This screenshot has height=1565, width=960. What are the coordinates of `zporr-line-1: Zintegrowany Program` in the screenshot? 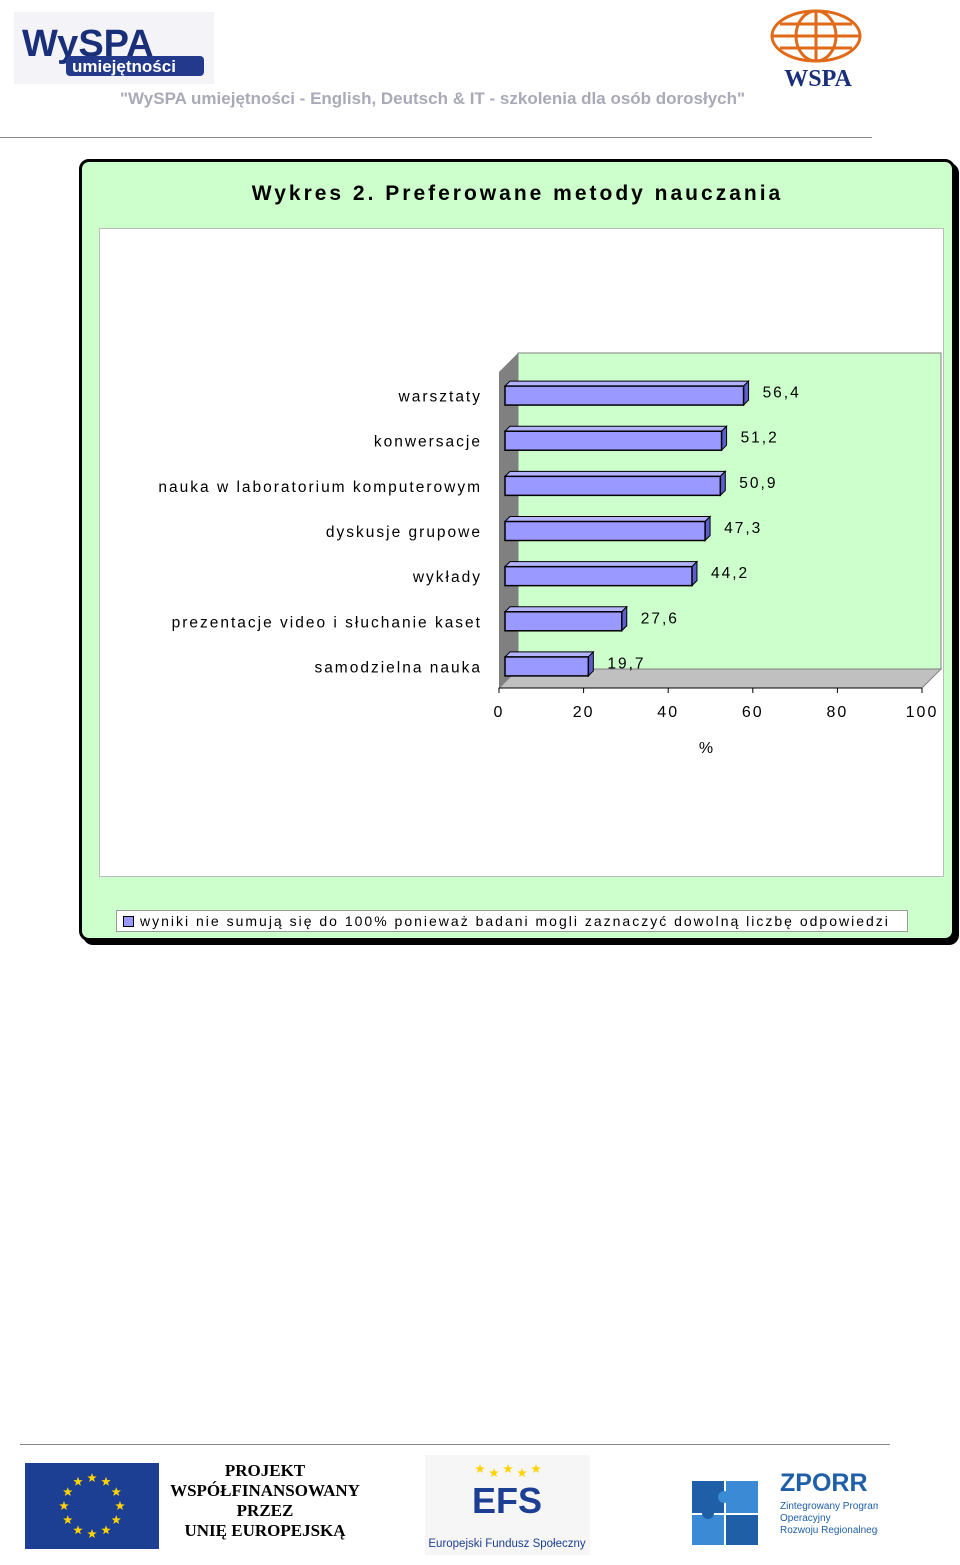 It's located at (829, 1506).